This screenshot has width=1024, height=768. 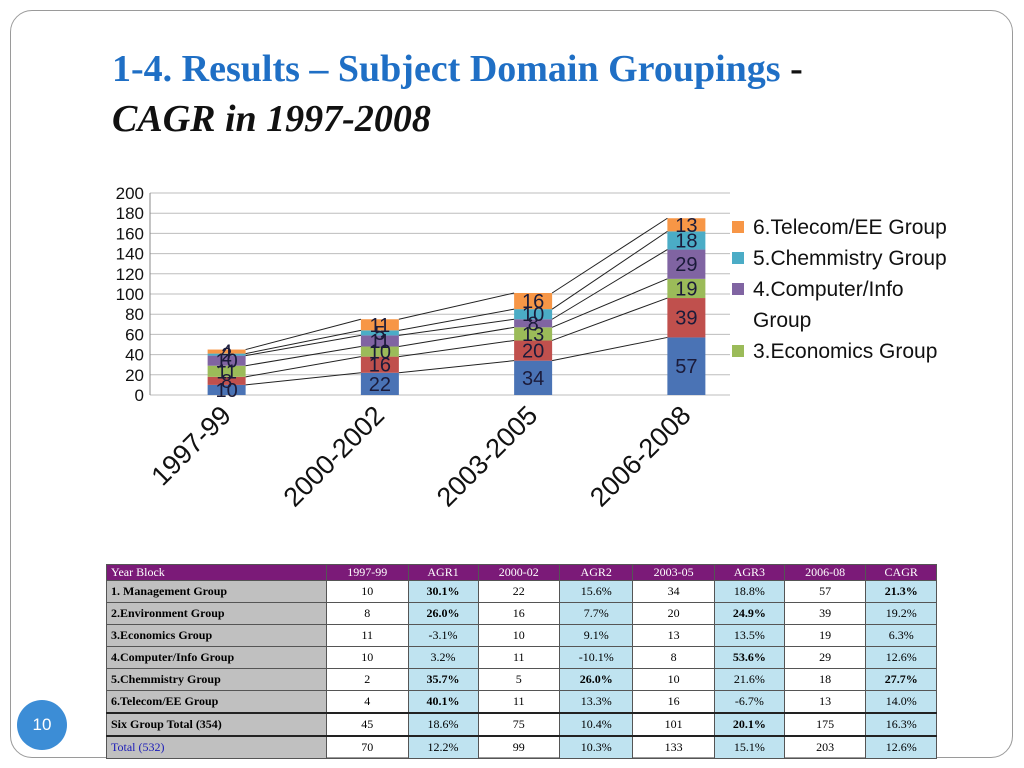 I want to click on table-cell: 10, so click(x=519, y=635).